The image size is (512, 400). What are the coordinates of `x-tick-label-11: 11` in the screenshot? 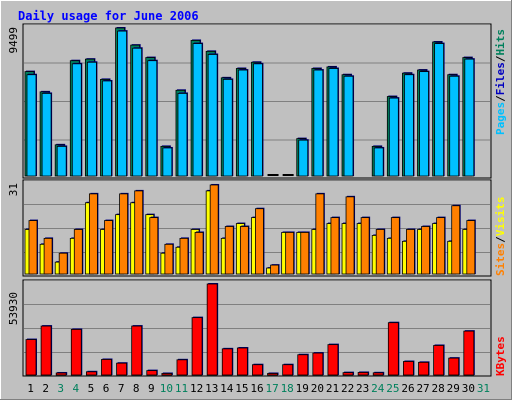 It's located at (181, 388).